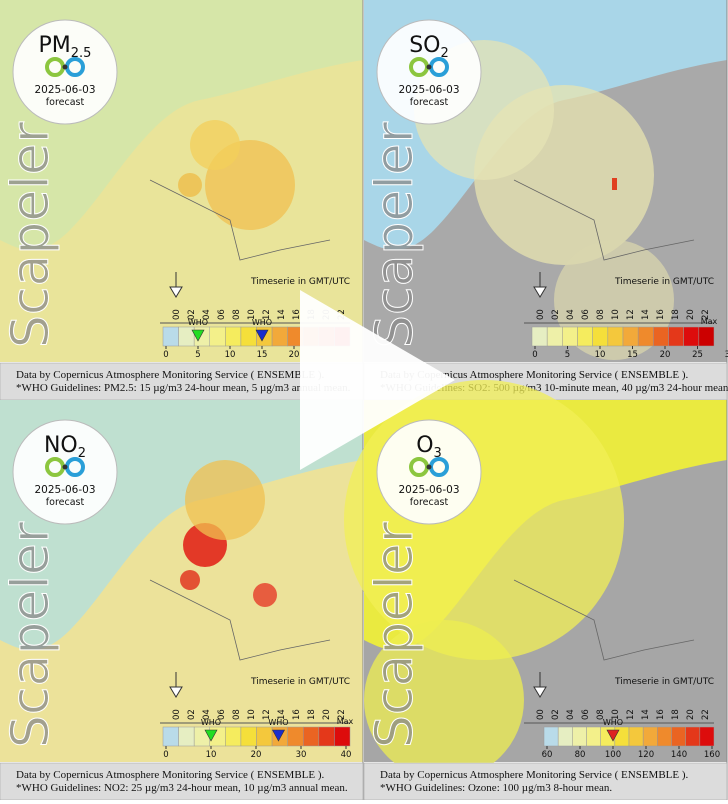 This screenshot has height=804, width=728. Describe the element at coordinates (55, 45) in the screenshot. I see `pollutant-name: PM` at that location.